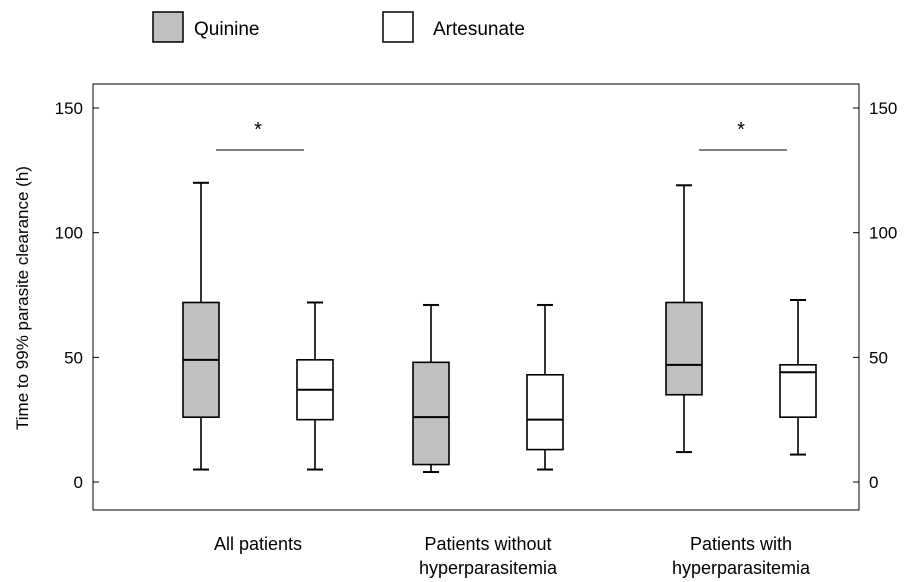 This screenshot has width=915, height=582. What do you see at coordinates (168, 27) in the screenshot?
I see `legend-swatch-quinine` at bounding box center [168, 27].